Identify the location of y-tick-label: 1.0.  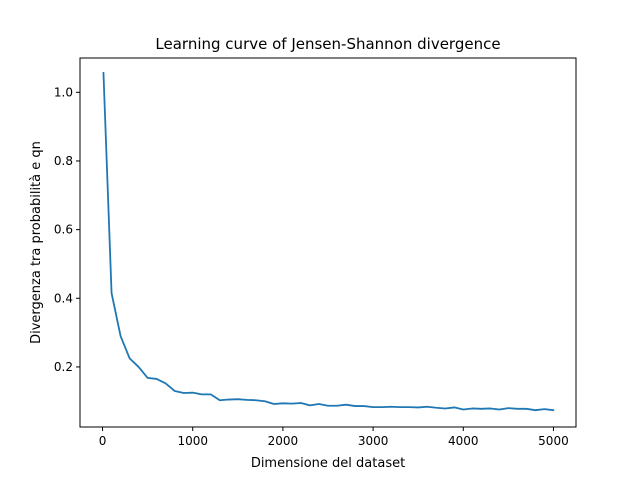
(63, 92).